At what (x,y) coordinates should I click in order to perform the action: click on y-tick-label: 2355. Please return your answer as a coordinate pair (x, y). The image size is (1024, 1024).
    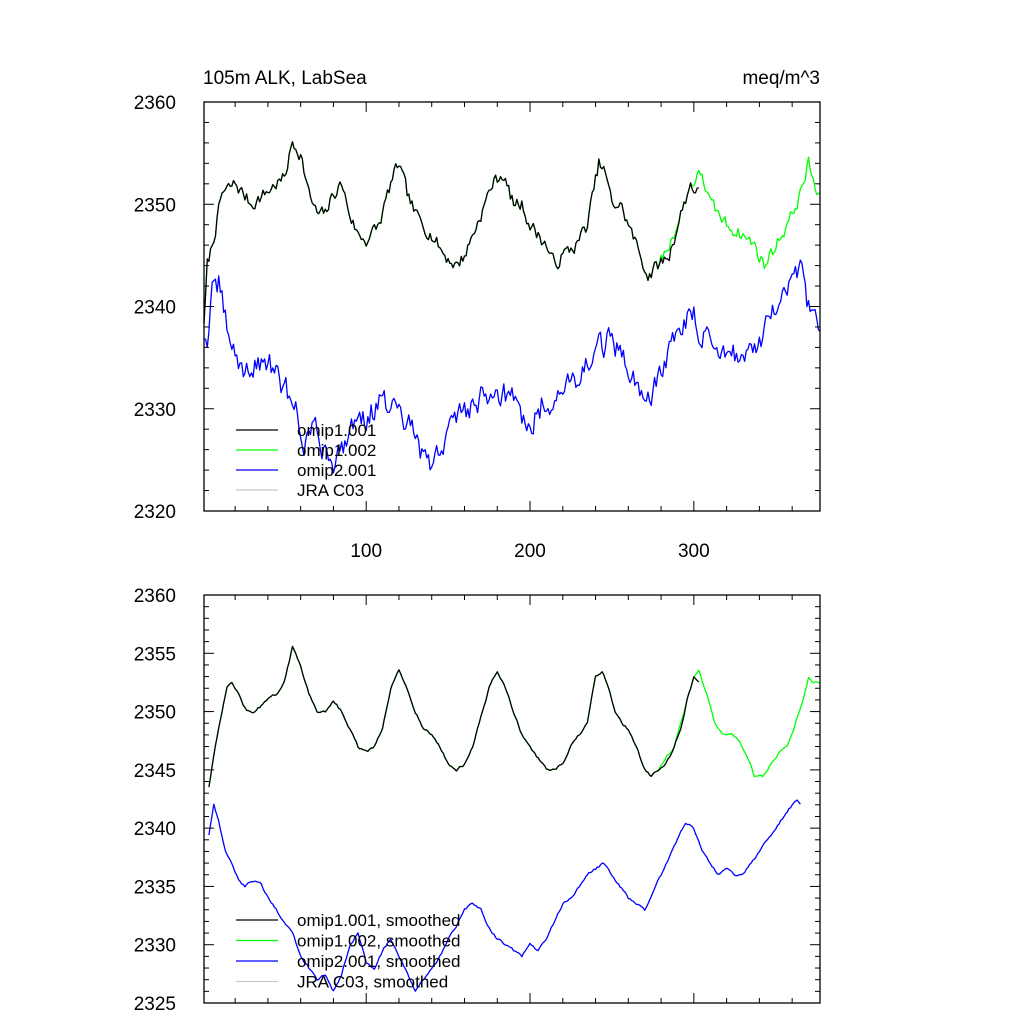
    Looking at the image, I should click on (155, 654).